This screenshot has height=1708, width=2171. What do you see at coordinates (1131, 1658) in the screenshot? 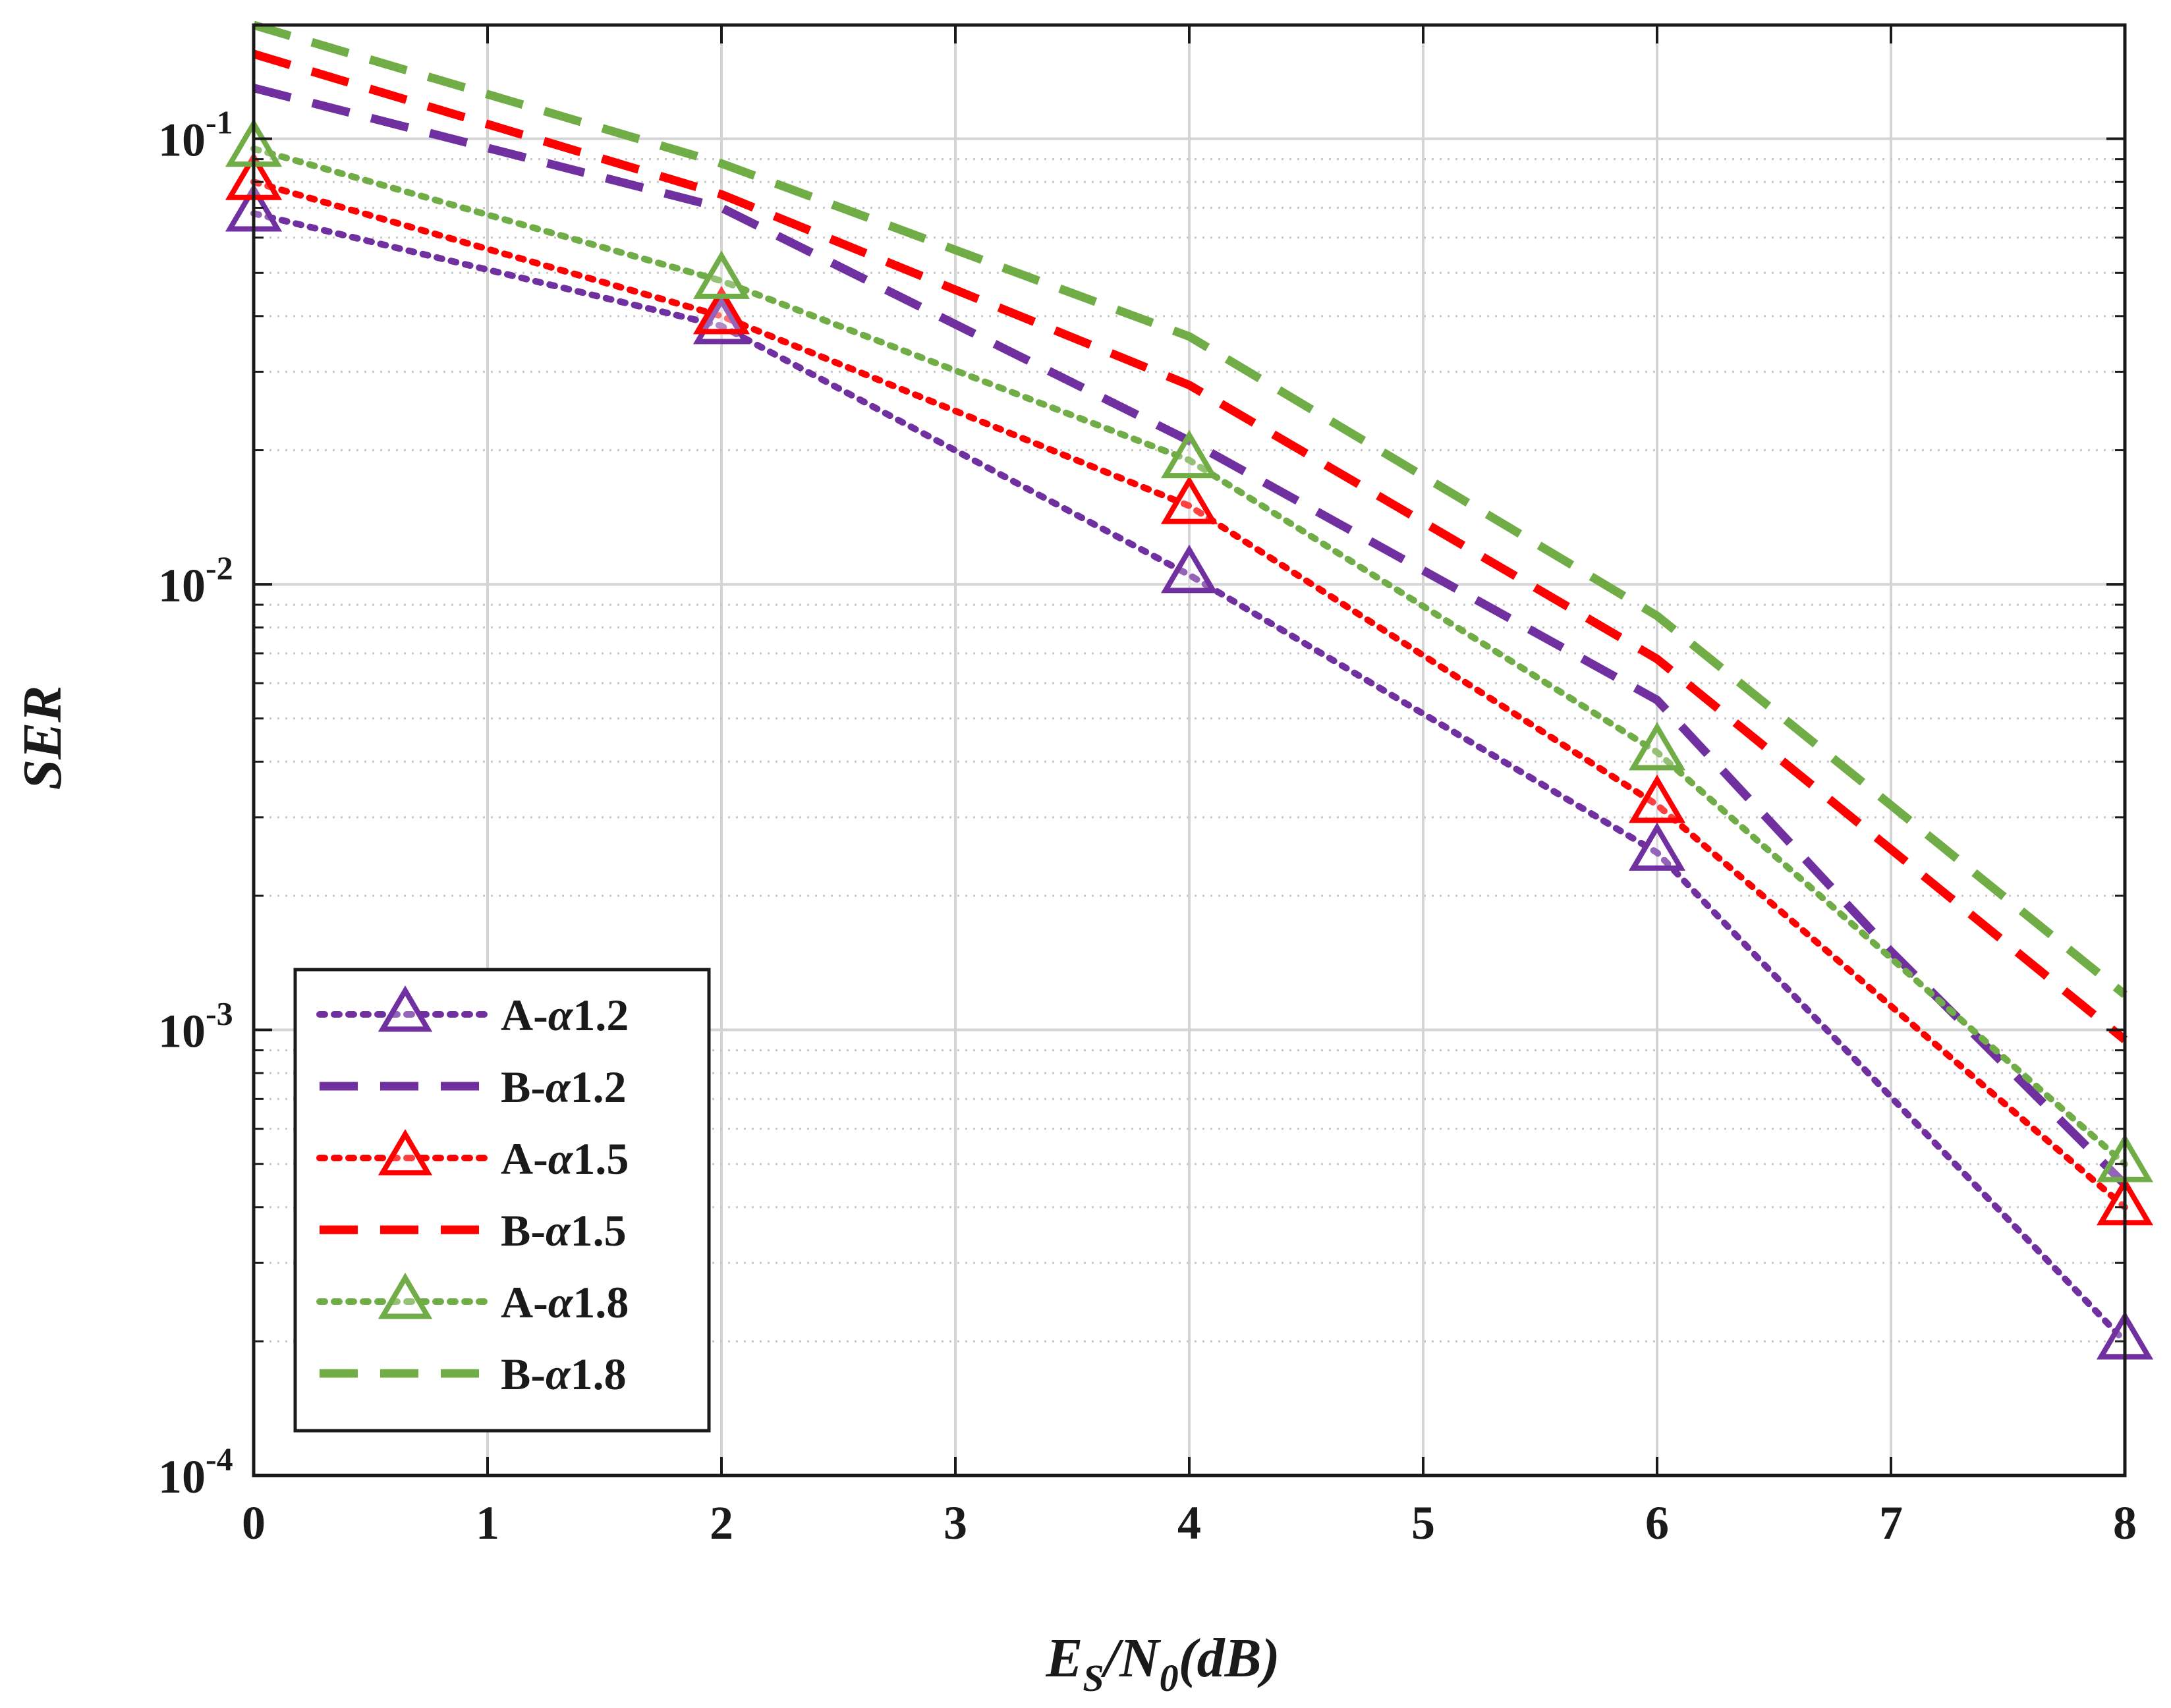
I see `x-axis-label-mid: /N` at bounding box center [1131, 1658].